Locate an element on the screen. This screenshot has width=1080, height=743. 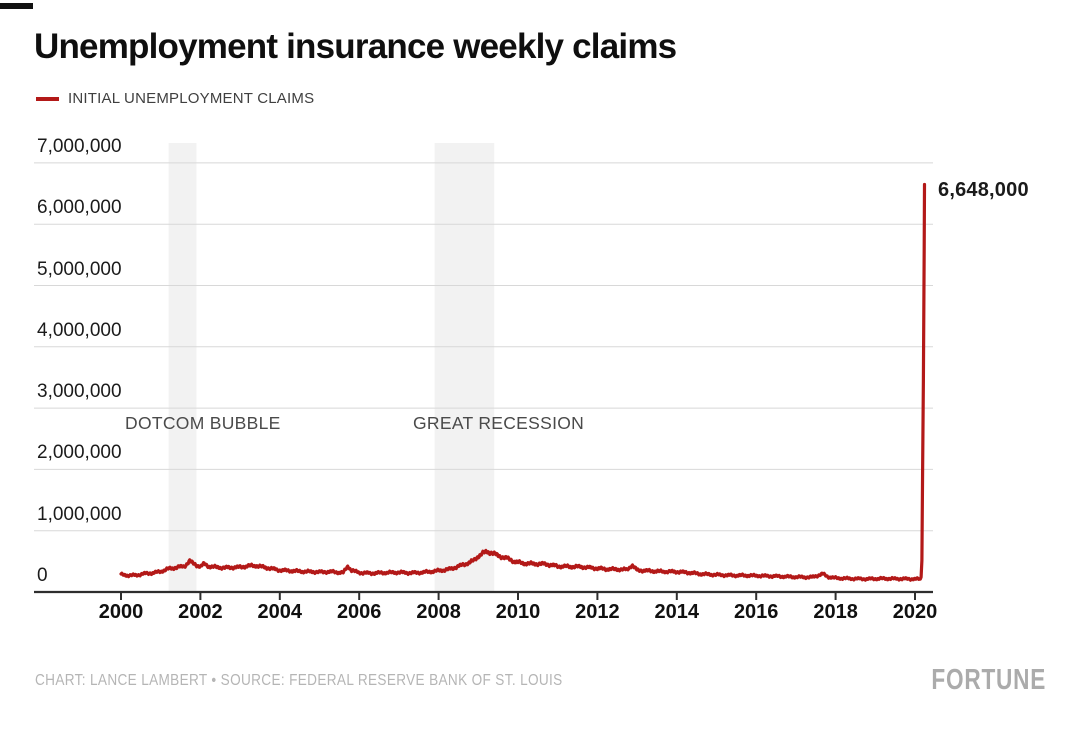
fortune-logo: FORTUNE is located at coordinates (988, 680).